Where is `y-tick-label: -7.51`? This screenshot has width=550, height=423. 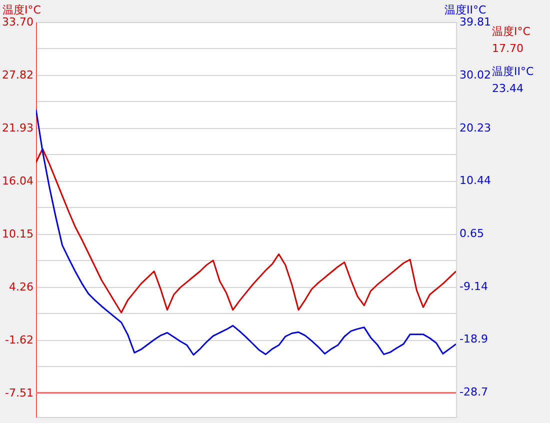 y-tick-label: -7.51 is located at coordinates (19, 393).